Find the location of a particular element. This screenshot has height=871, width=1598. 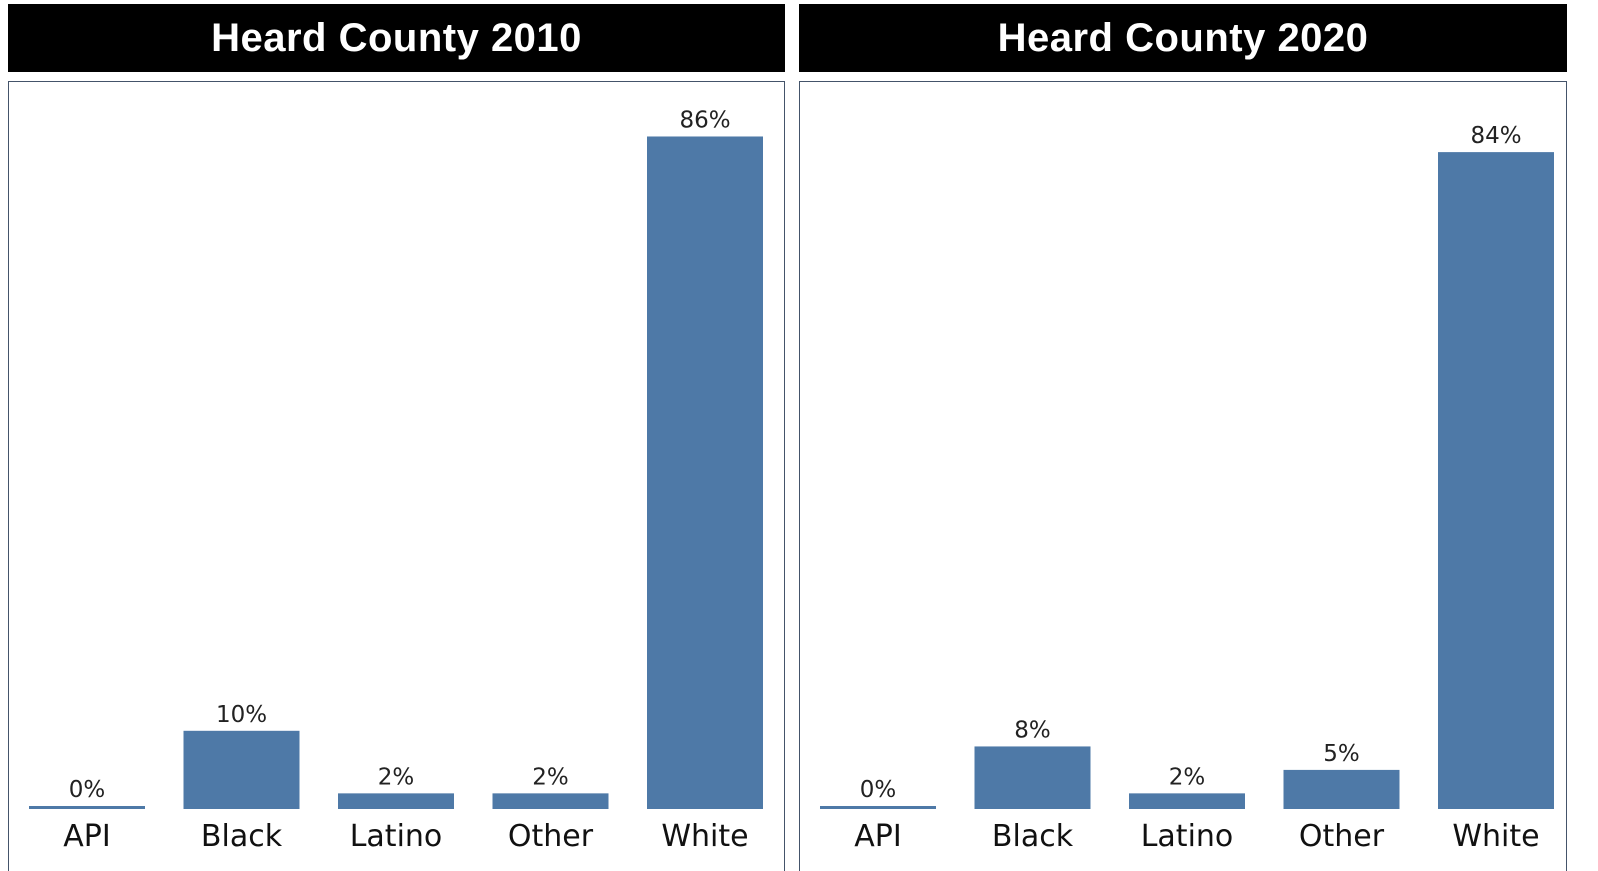

value-label-other-2010: 2% is located at coordinates (550, 777).